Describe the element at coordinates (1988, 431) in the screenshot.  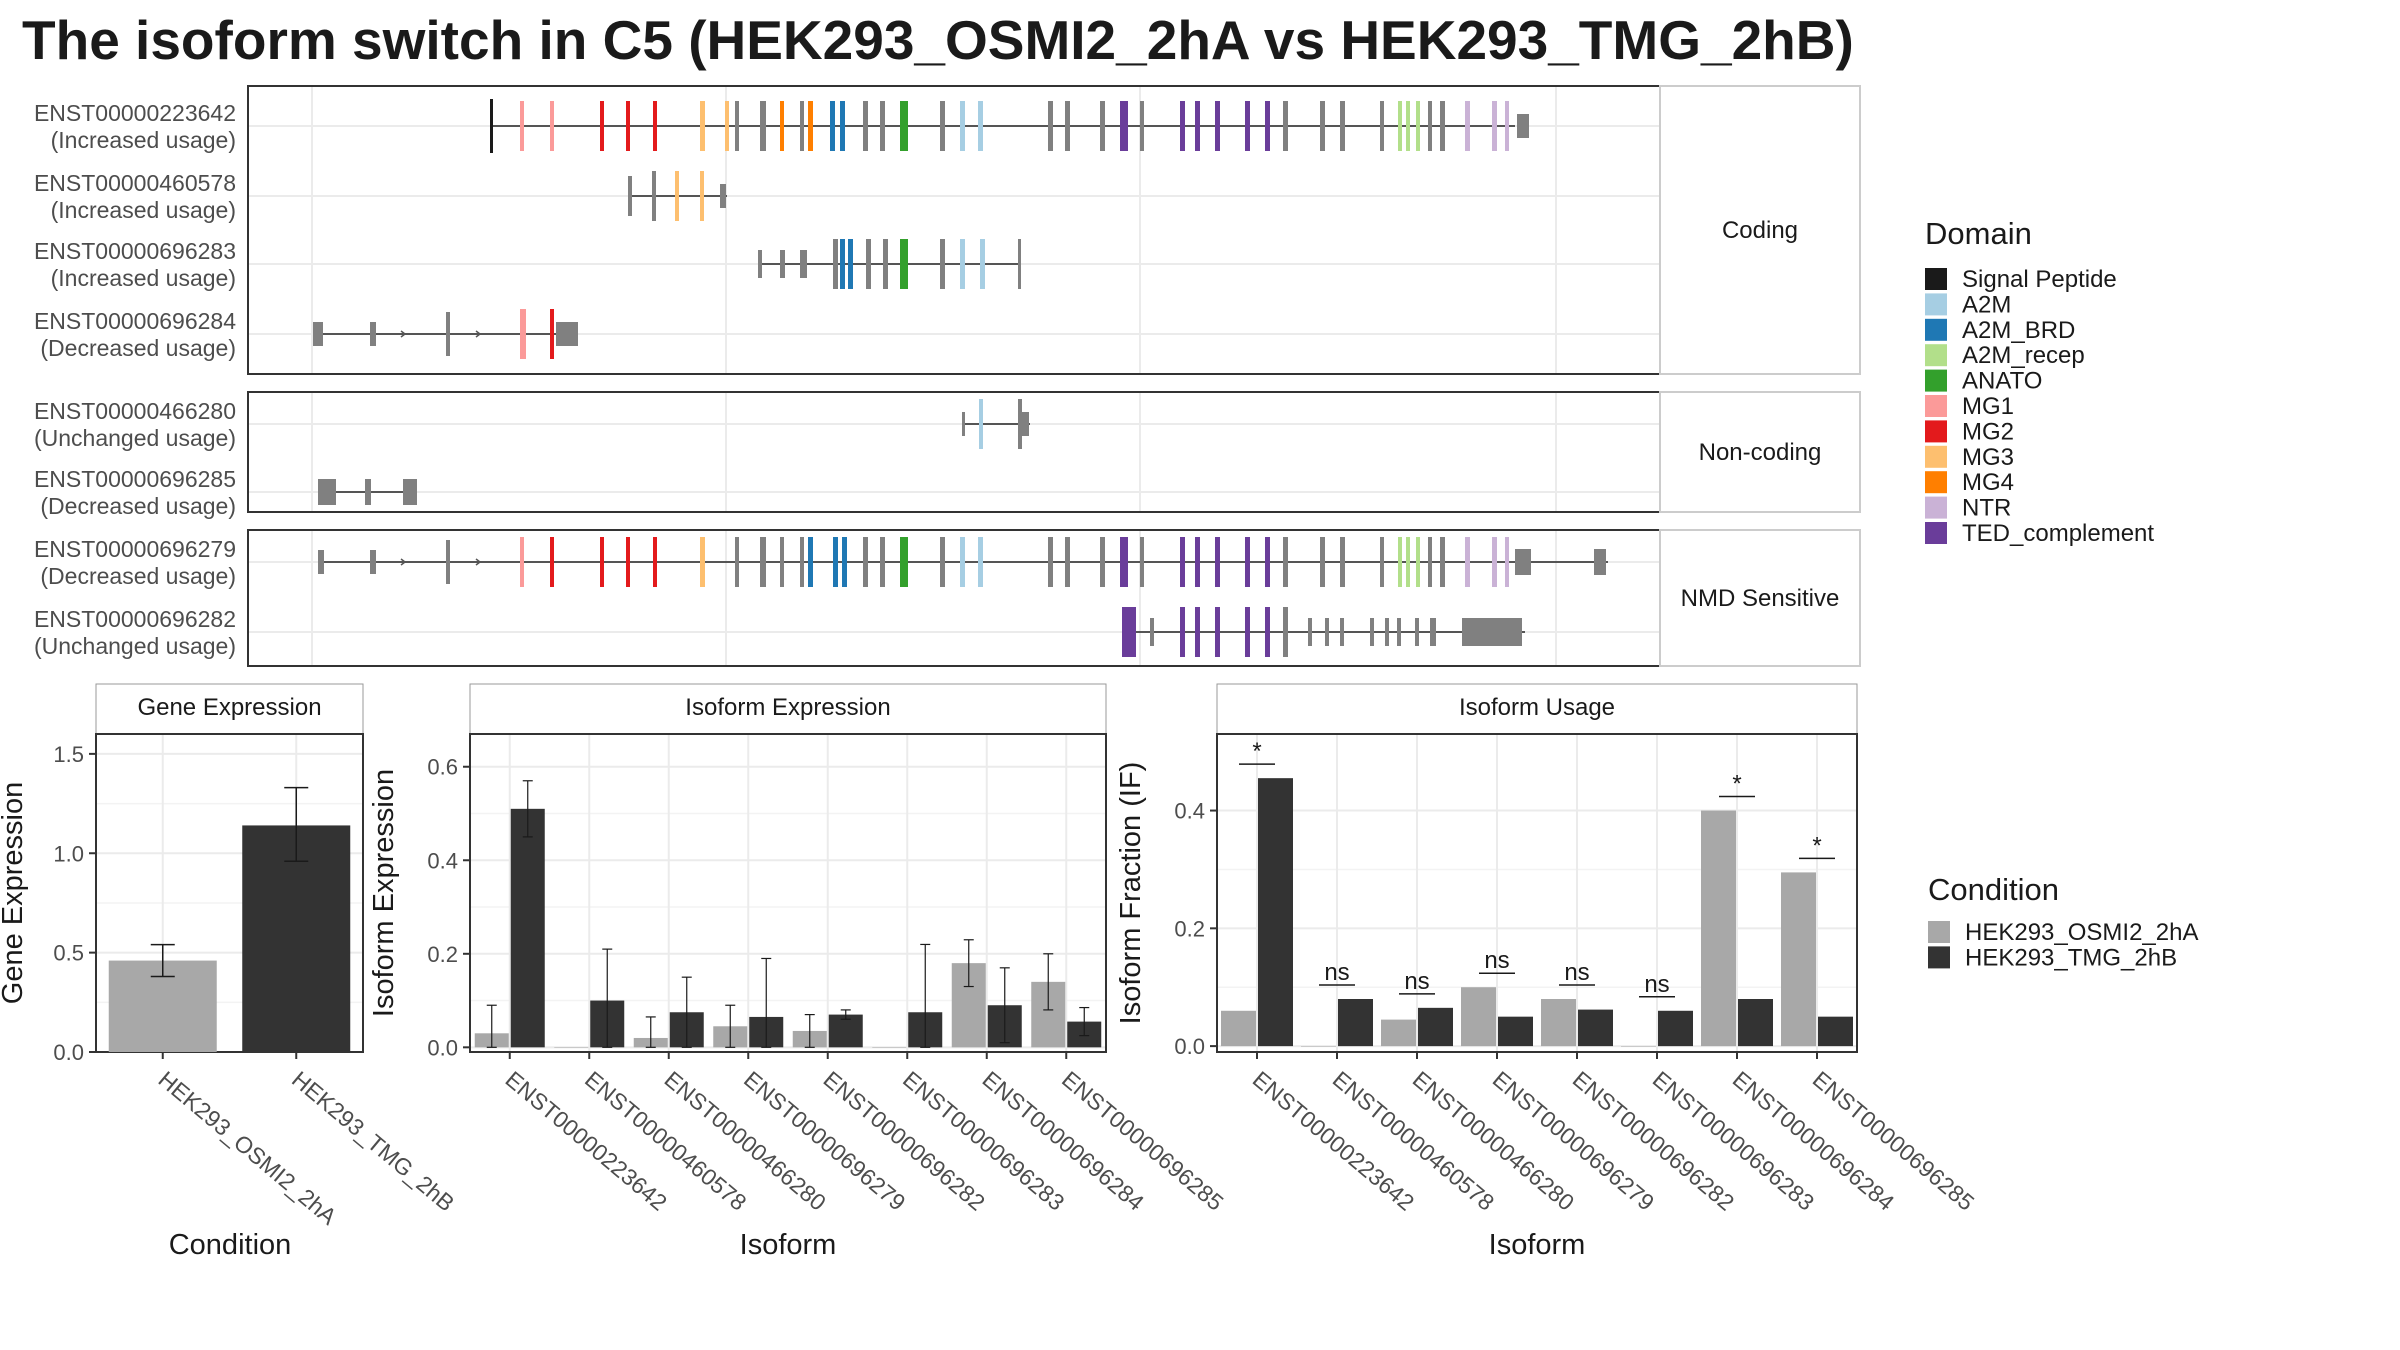
I see `domain-legend-label: MG2` at that location.